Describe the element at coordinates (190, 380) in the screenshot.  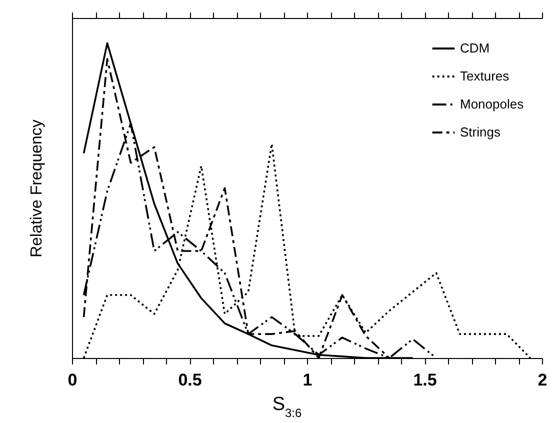
I see `x-tick-label: 0.5` at that location.